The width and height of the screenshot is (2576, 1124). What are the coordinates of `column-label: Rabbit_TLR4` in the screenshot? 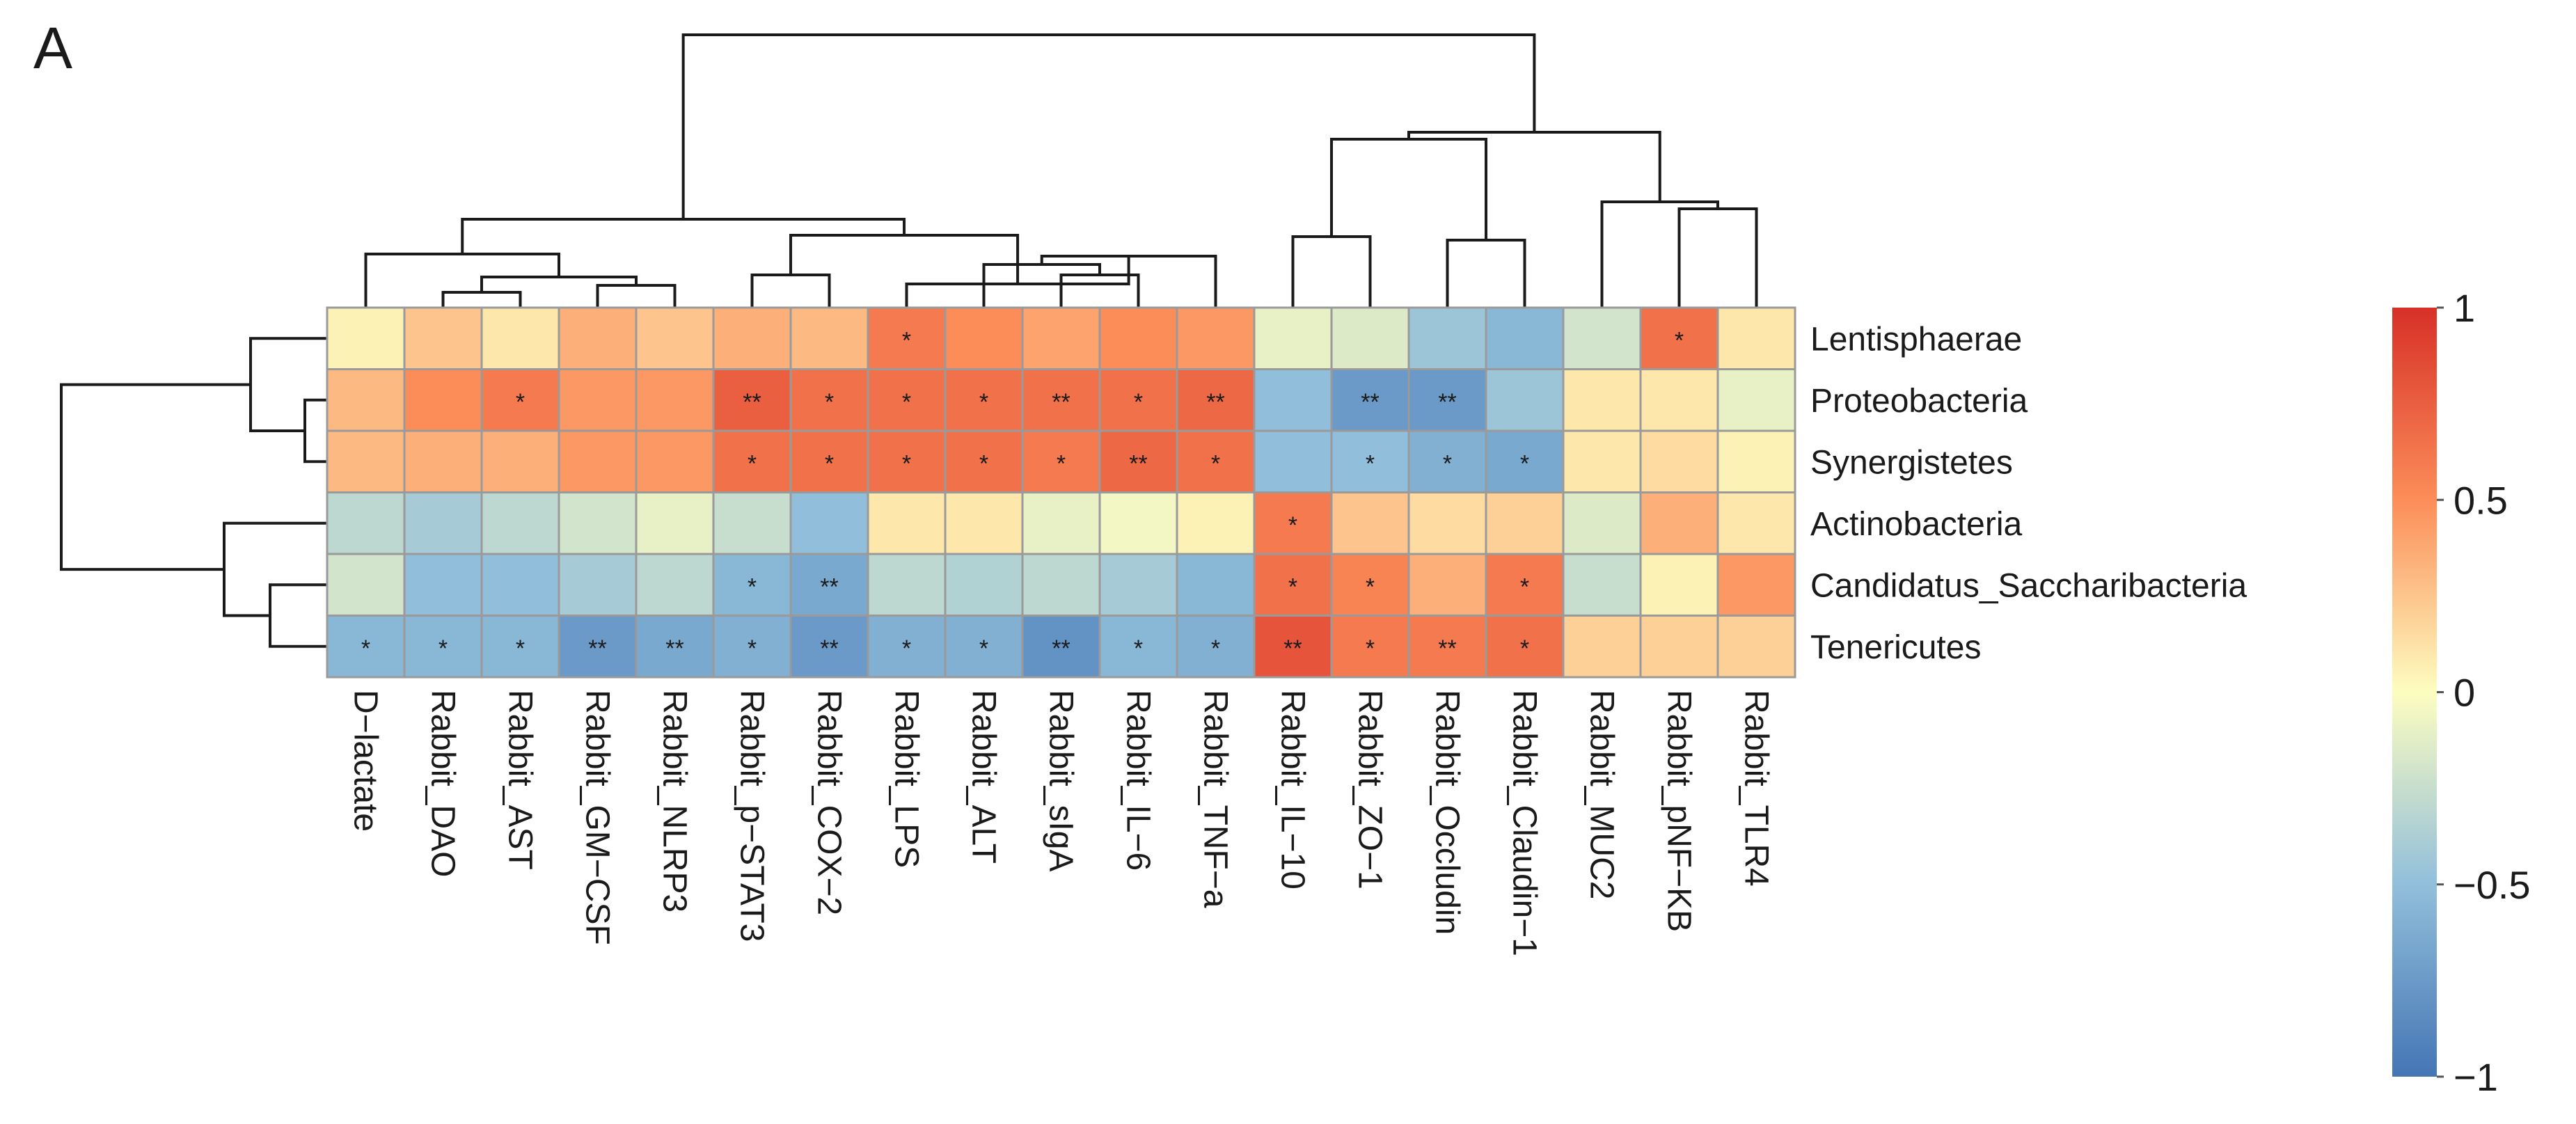 It's located at (1756, 788).